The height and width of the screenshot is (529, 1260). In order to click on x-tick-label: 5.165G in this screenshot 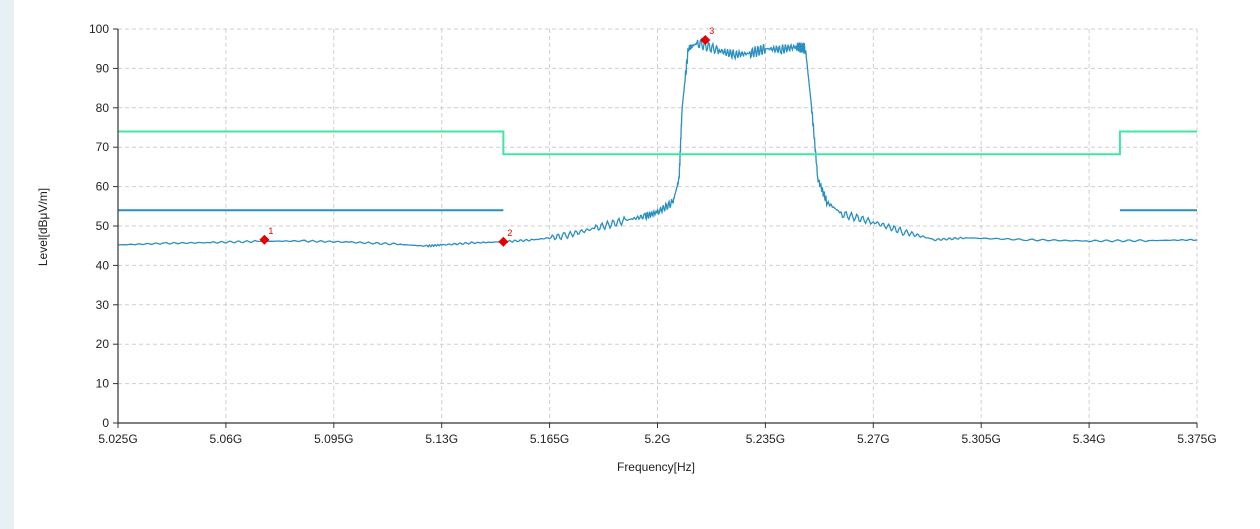, I will do `click(549, 439)`.